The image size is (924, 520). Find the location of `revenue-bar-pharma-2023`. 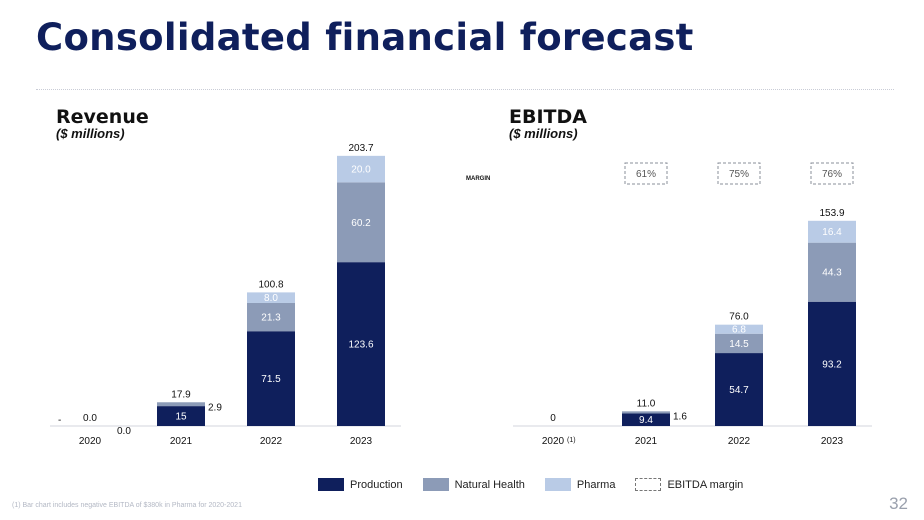

revenue-bar-pharma-2023 is located at coordinates (361, 169).